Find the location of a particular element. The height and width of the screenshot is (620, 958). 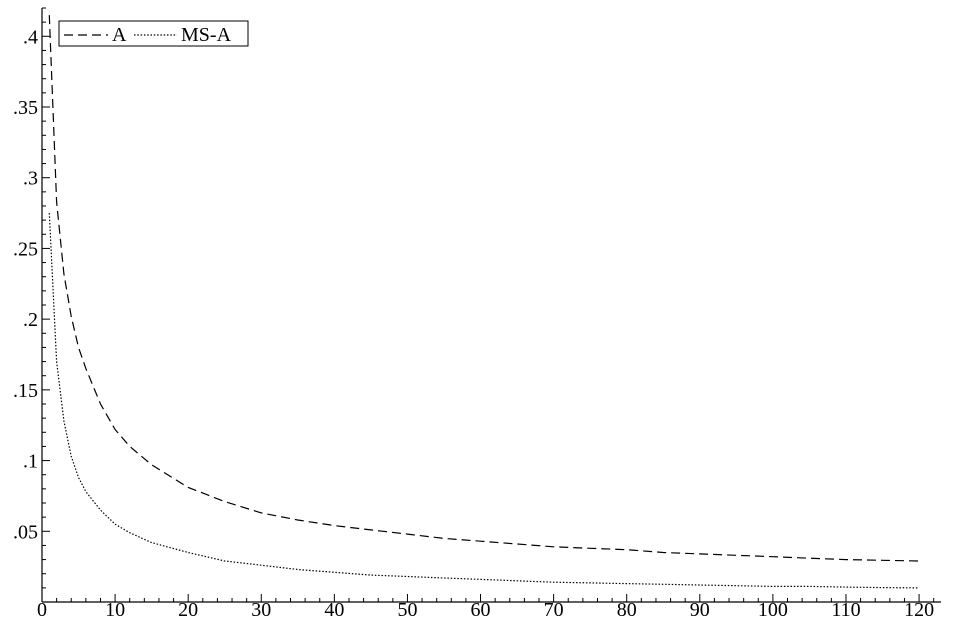

y-tick-label: .25 is located at coordinates (25, 249).